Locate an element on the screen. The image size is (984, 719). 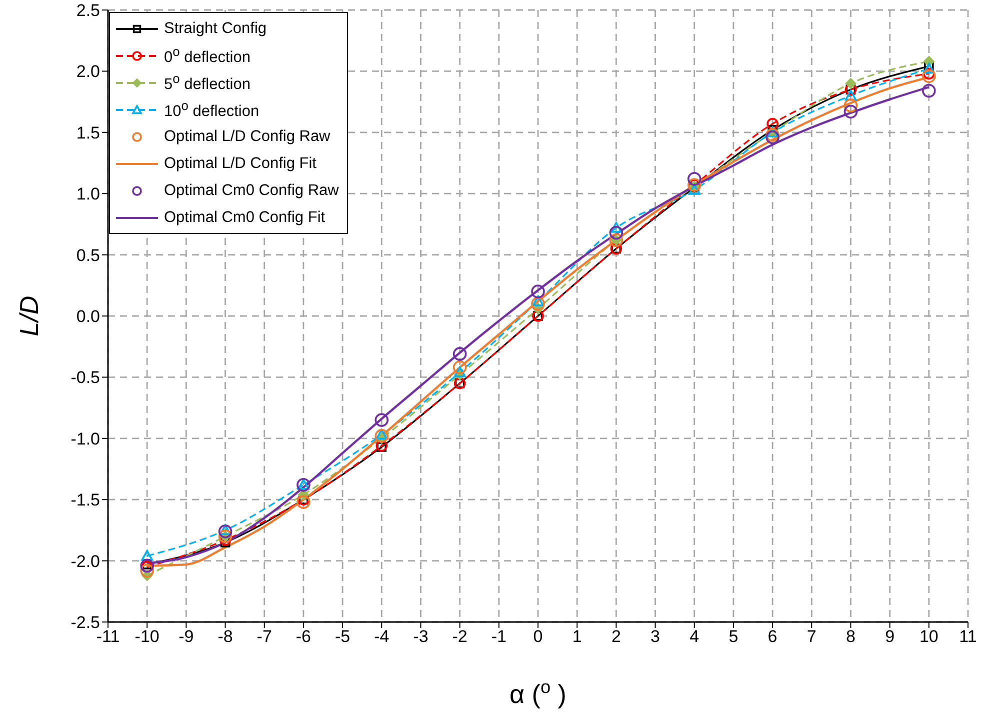
x-tick-label: 5 is located at coordinates (733, 636).